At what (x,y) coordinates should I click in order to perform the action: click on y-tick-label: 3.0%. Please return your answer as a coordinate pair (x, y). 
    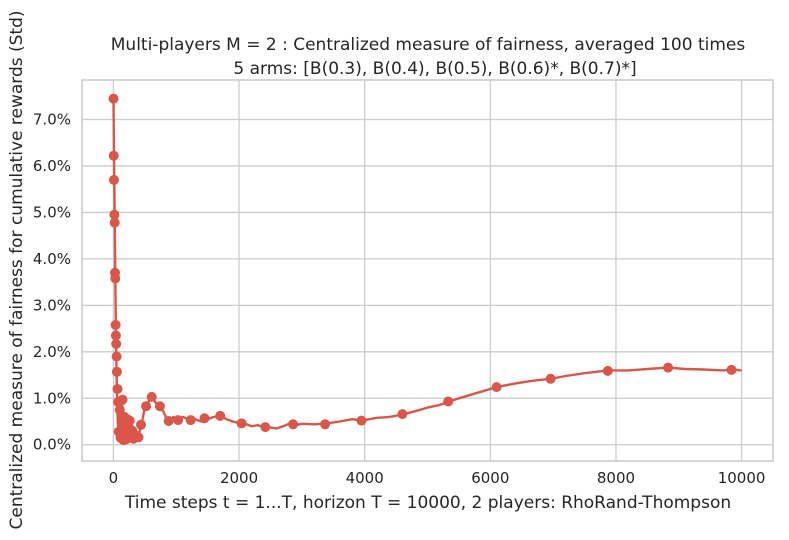
    Looking at the image, I should click on (52, 305).